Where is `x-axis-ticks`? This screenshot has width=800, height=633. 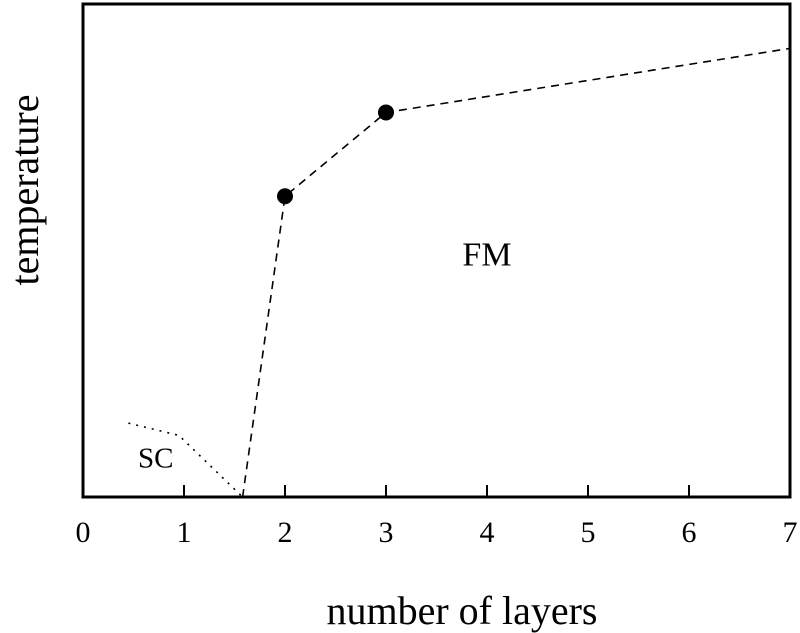
x-axis-ticks is located at coordinates (436, 491).